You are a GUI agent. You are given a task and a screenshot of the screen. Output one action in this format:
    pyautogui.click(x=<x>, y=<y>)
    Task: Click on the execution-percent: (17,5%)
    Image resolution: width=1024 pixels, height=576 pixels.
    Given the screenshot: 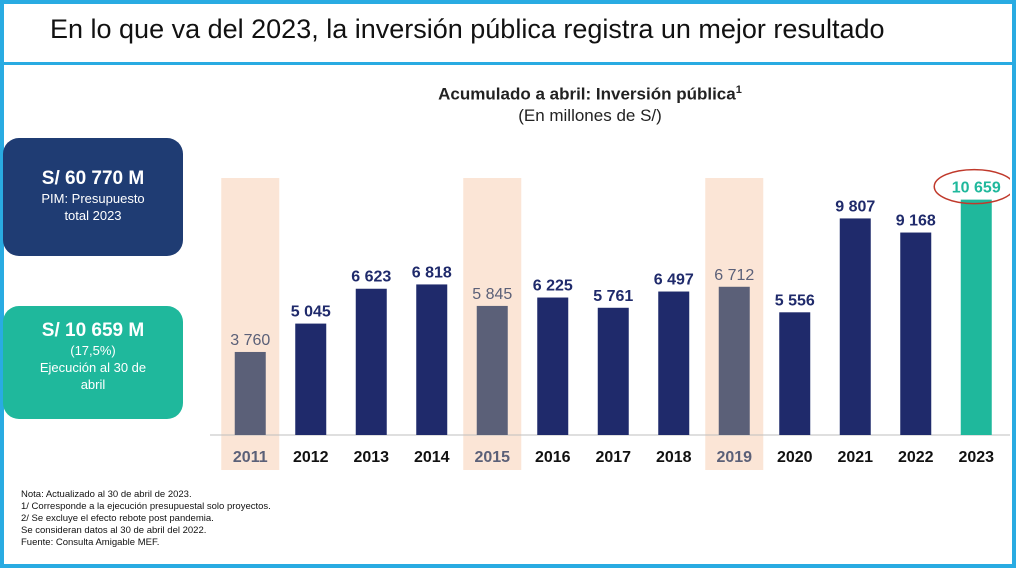 What is the action you would take?
    pyautogui.click(x=93, y=350)
    